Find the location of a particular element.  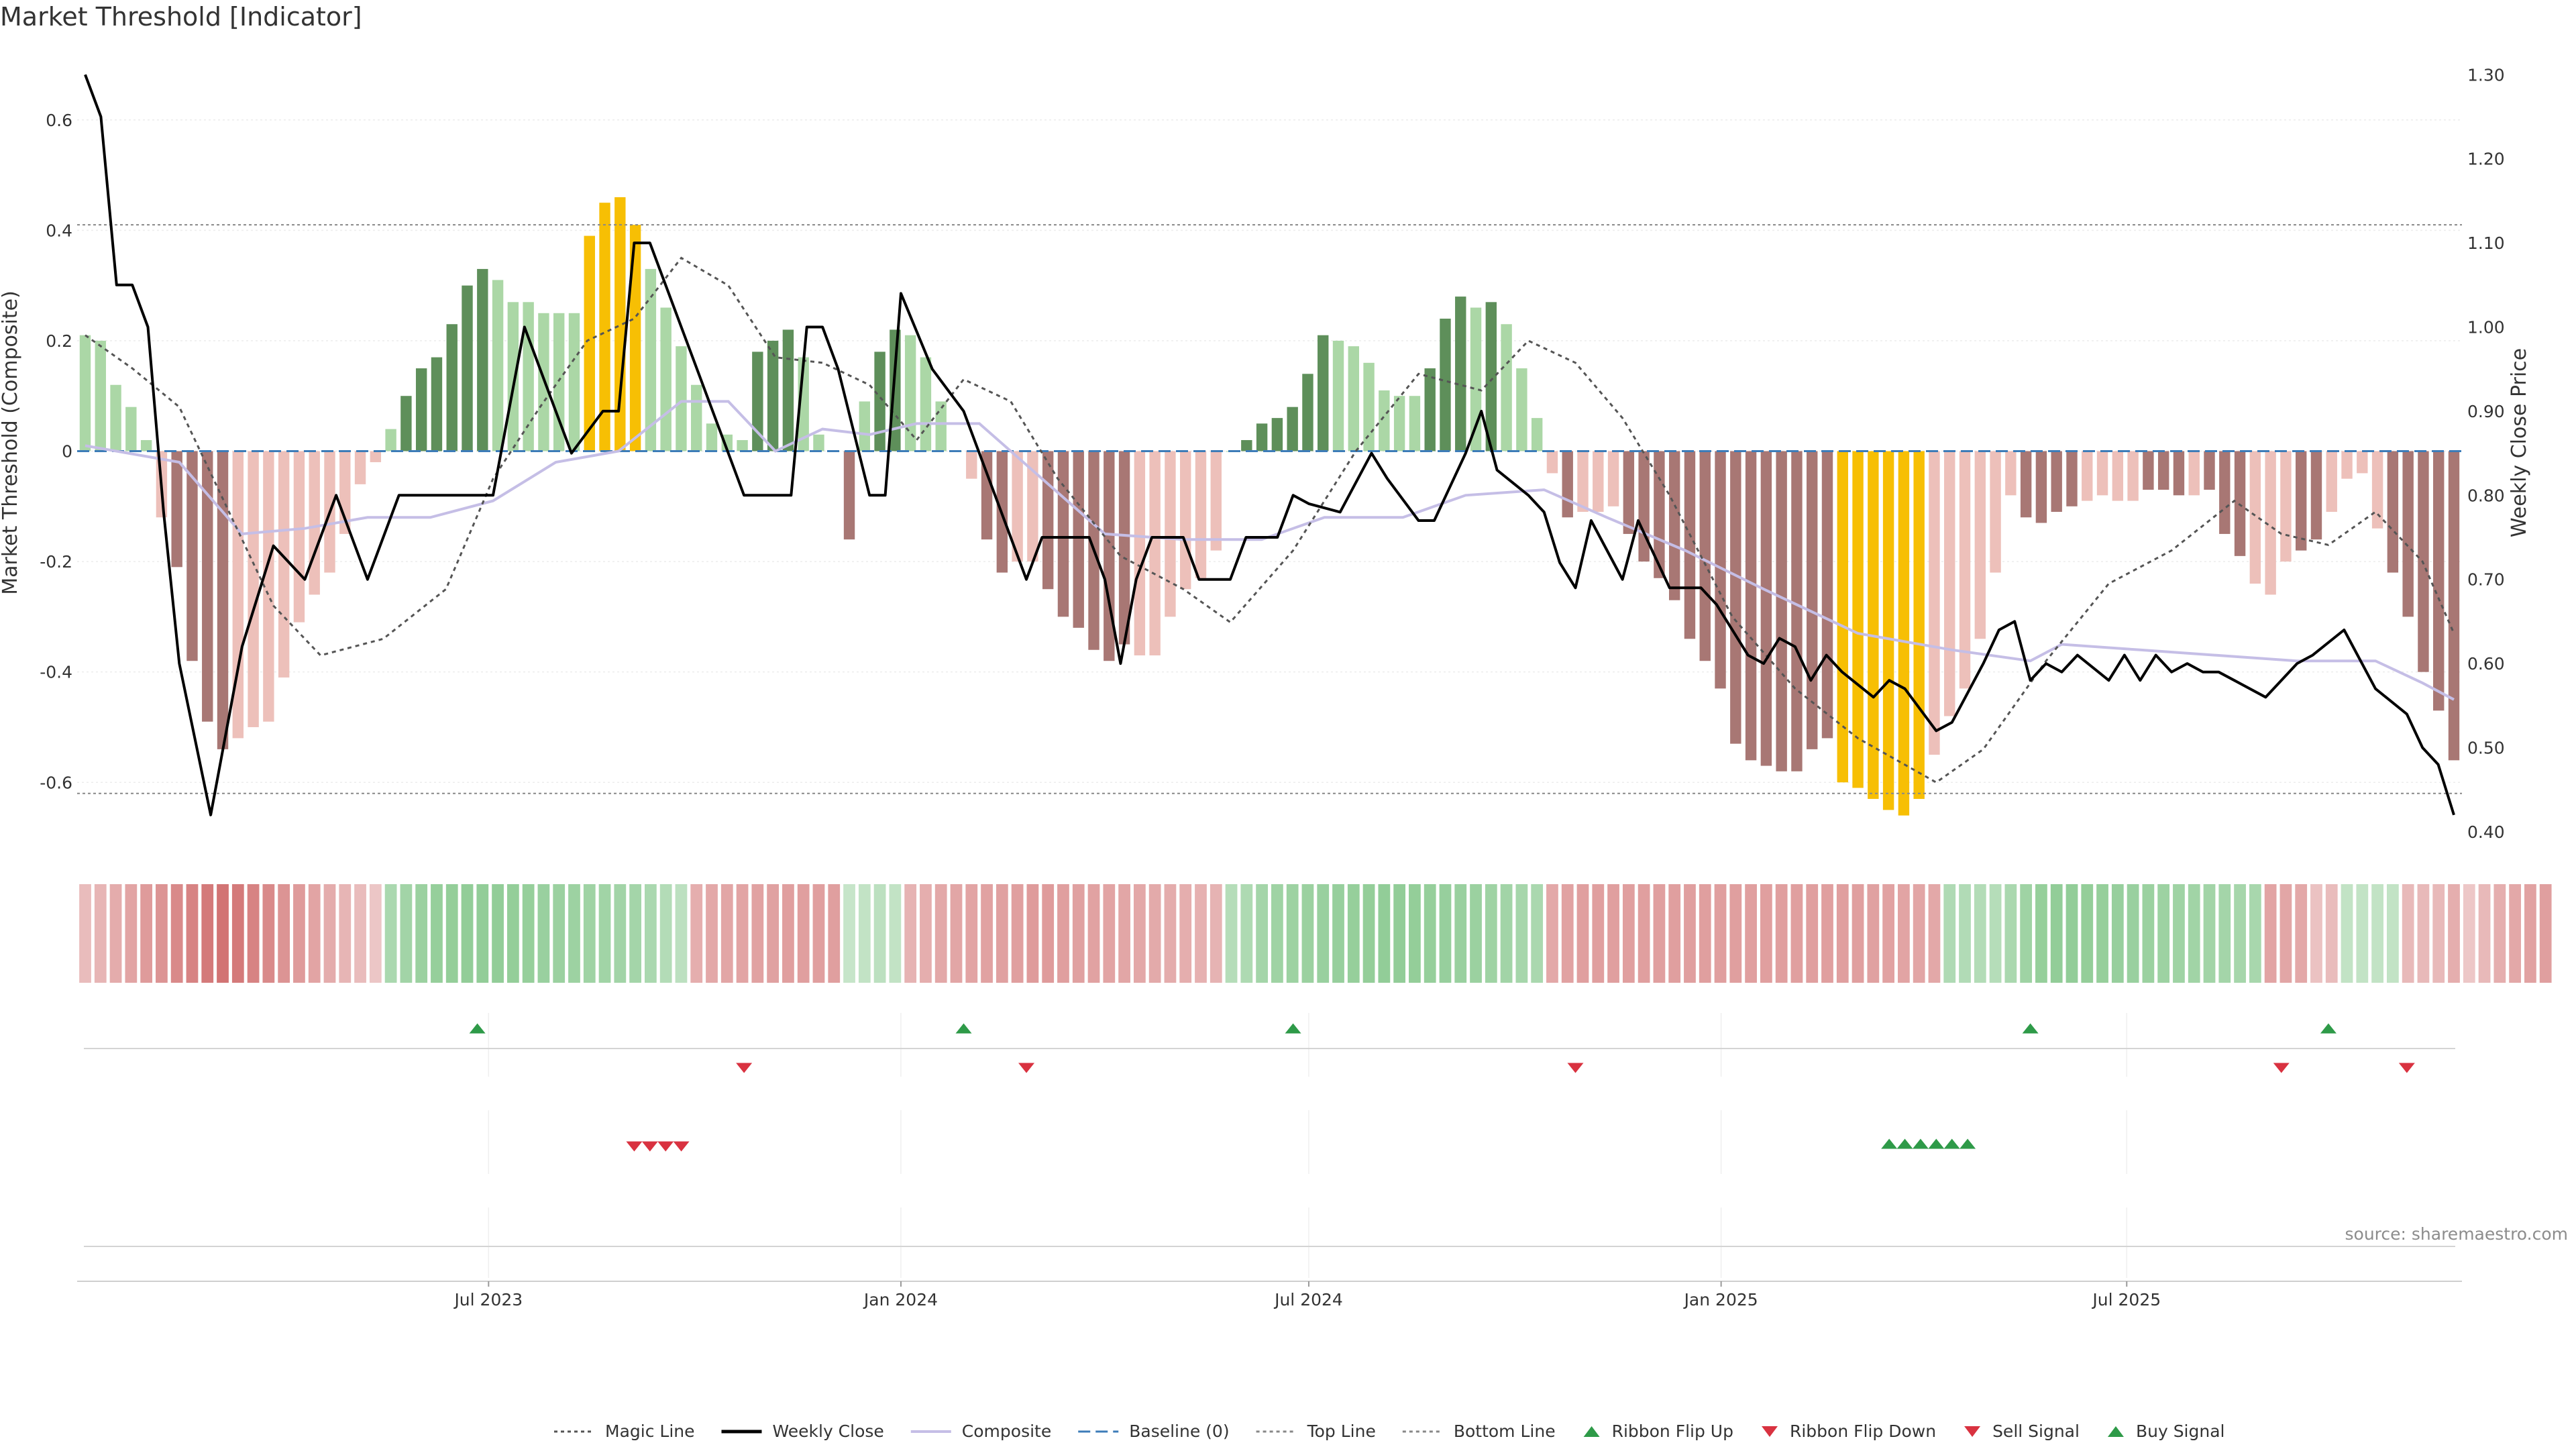

legend-item: Sell Signal is located at coordinates (2022, 1431).